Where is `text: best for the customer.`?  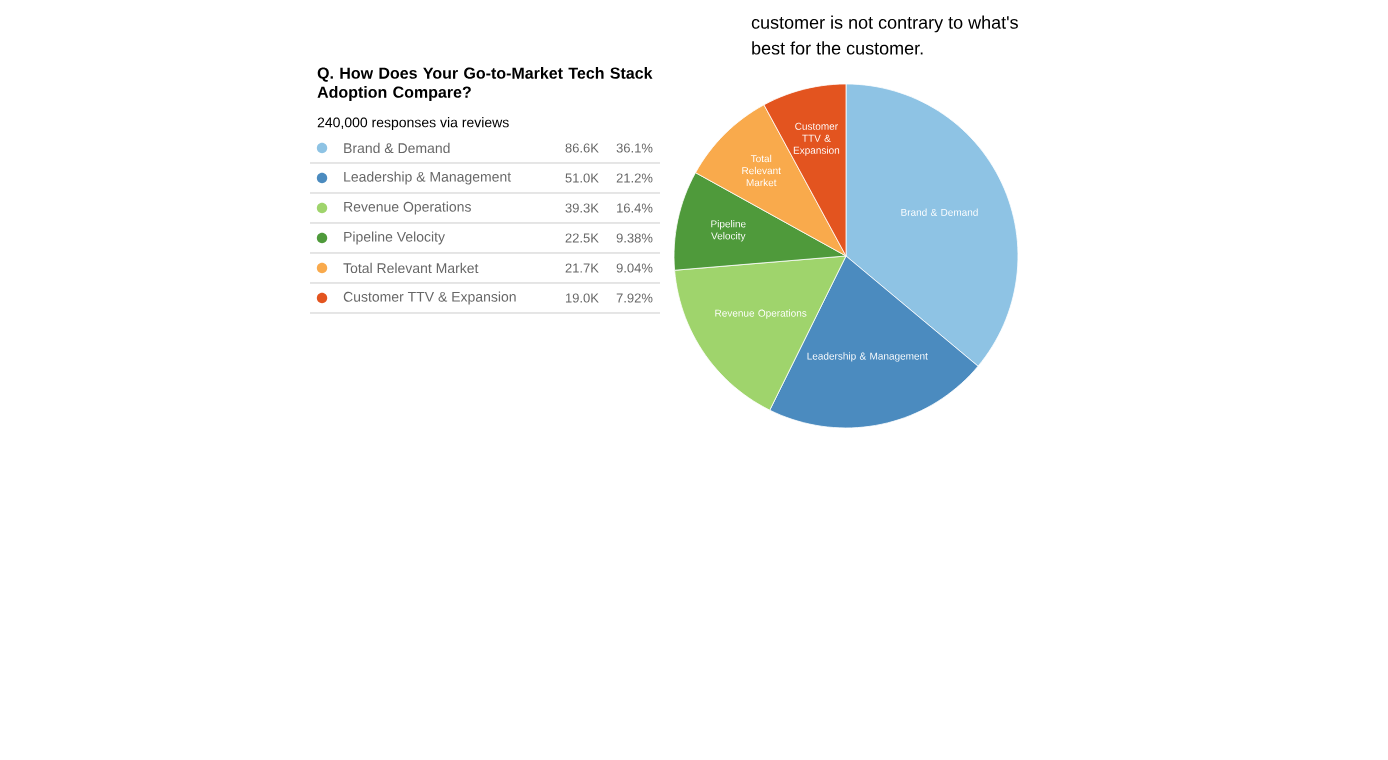
text: best for the customer. is located at coordinates (837, 48).